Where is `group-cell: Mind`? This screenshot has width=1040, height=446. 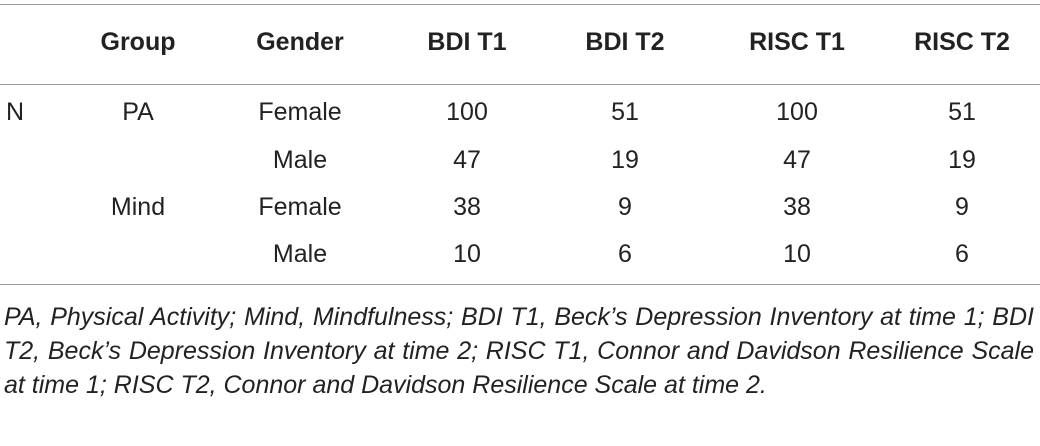
group-cell: Mind is located at coordinates (138, 207).